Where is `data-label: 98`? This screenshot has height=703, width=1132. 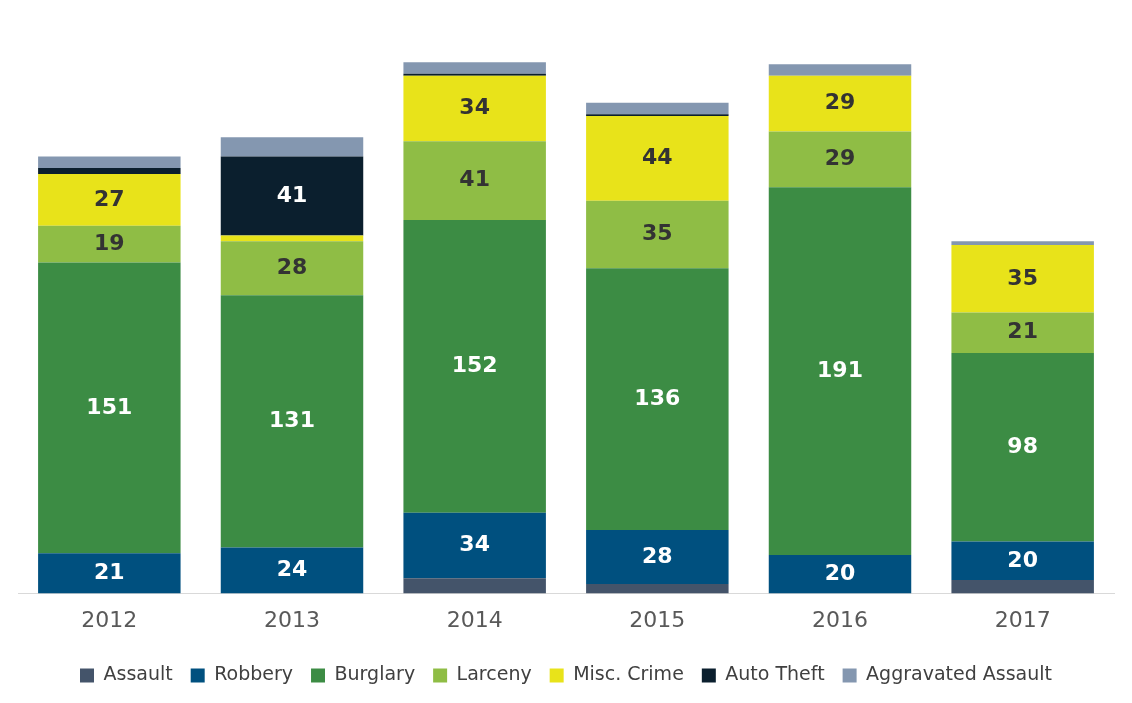
data-label: 98 is located at coordinates (1022, 445).